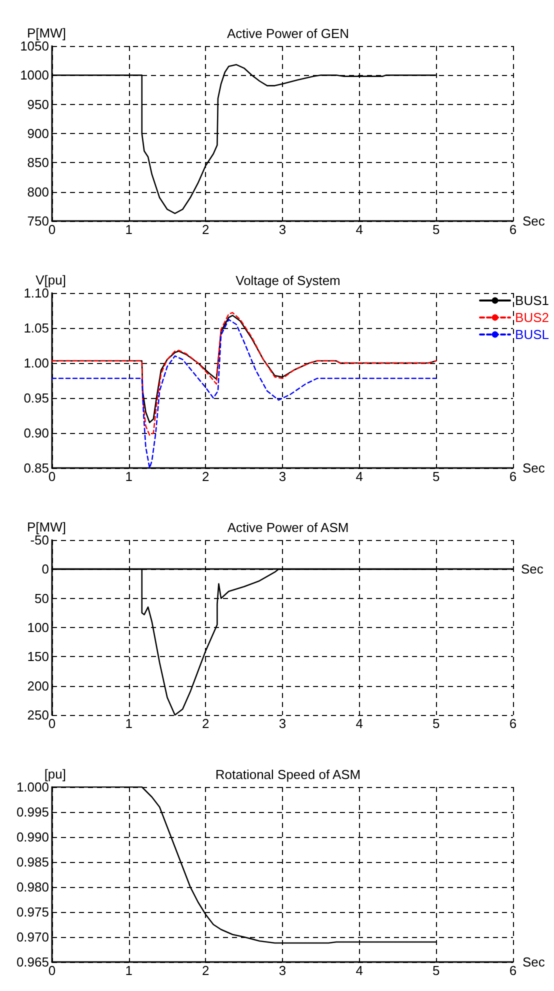 This screenshot has height=991, width=554. What do you see at coordinates (532, 334) in the screenshot?
I see `legend-label: BUSL` at bounding box center [532, 334].